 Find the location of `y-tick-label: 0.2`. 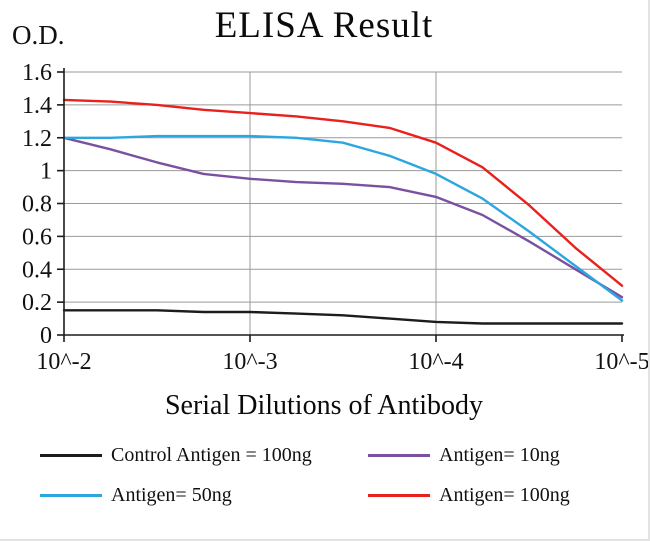

y-tick-label: 0.2 is located at coordinates (37, 303).